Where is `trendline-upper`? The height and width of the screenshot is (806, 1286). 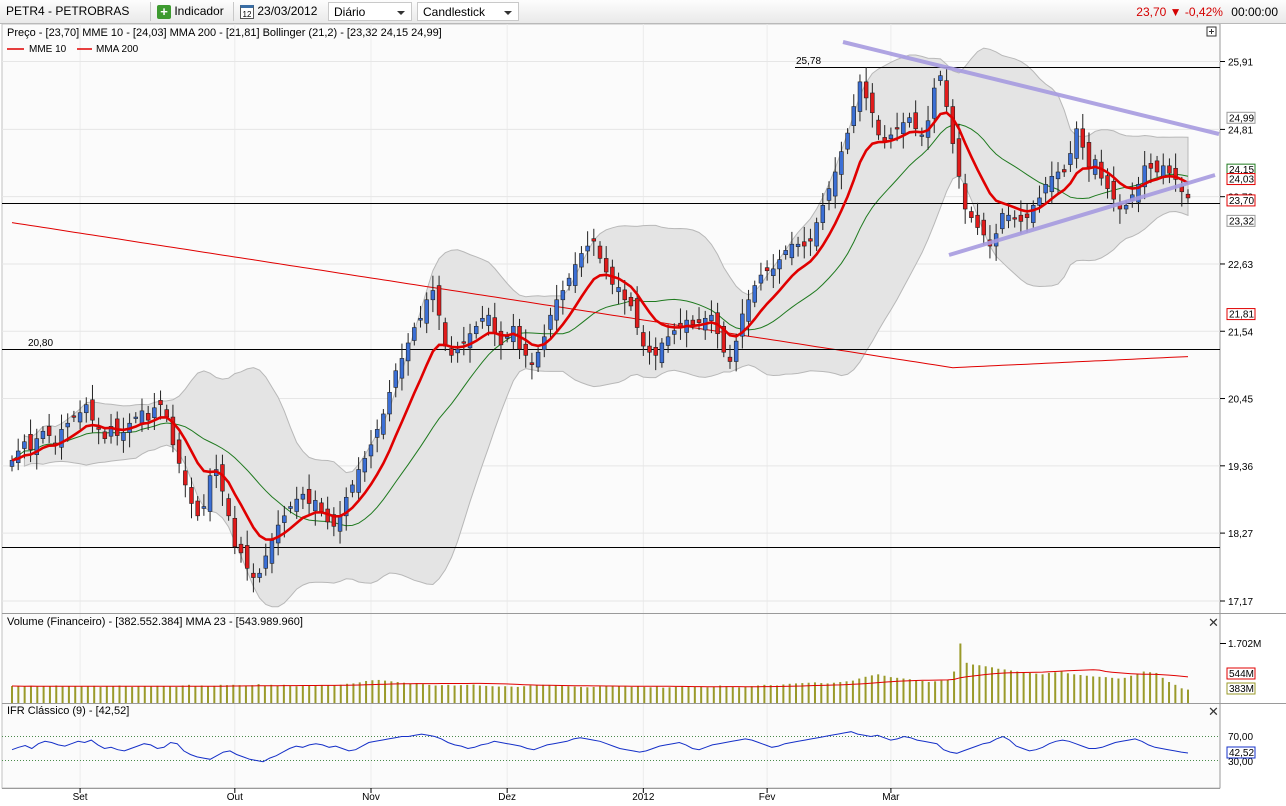 trendline-upper is located at coordinates (1031, 88).